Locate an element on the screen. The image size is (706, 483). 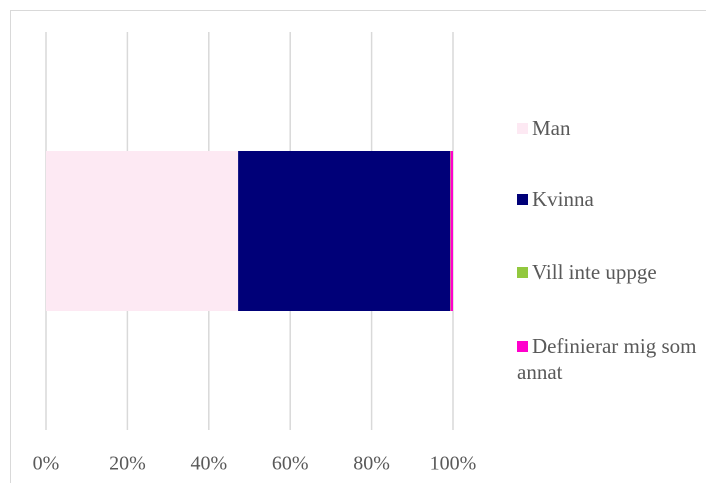
legend-label: Kvinna is located at coordinates (563, 199).